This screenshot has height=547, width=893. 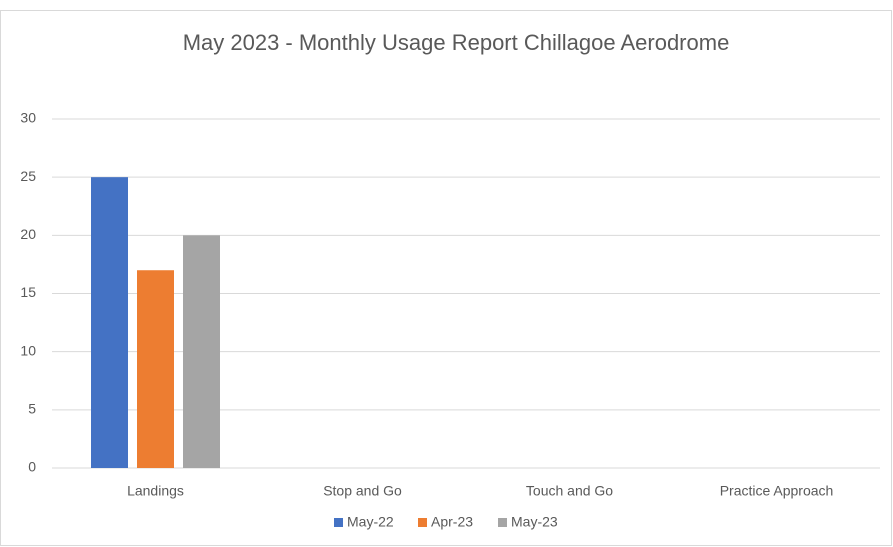 I want to click on x-tick-label: Touch and Go, so click(x=569, y=491).